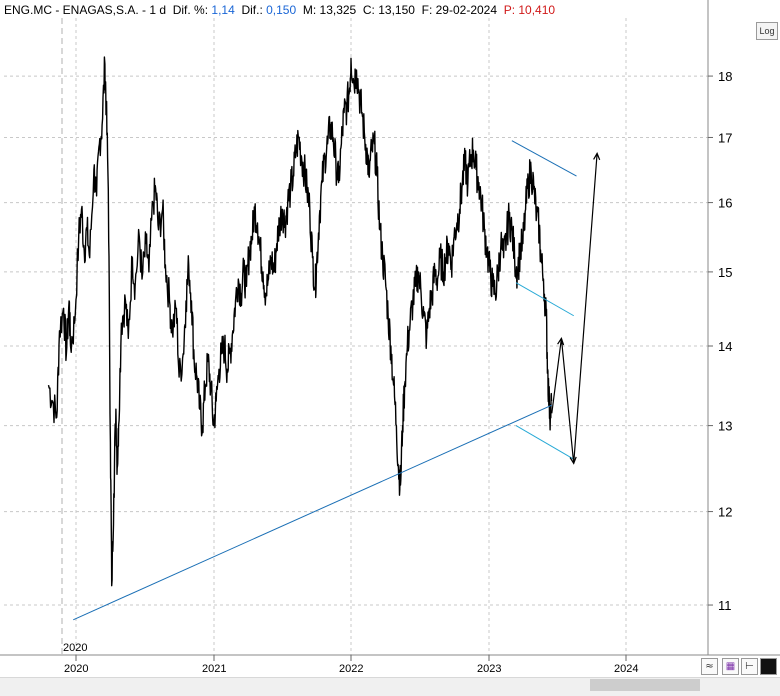  Describe the element at coordinates (427, 10) in the screenshot. I see `date-label: F:` at that location.